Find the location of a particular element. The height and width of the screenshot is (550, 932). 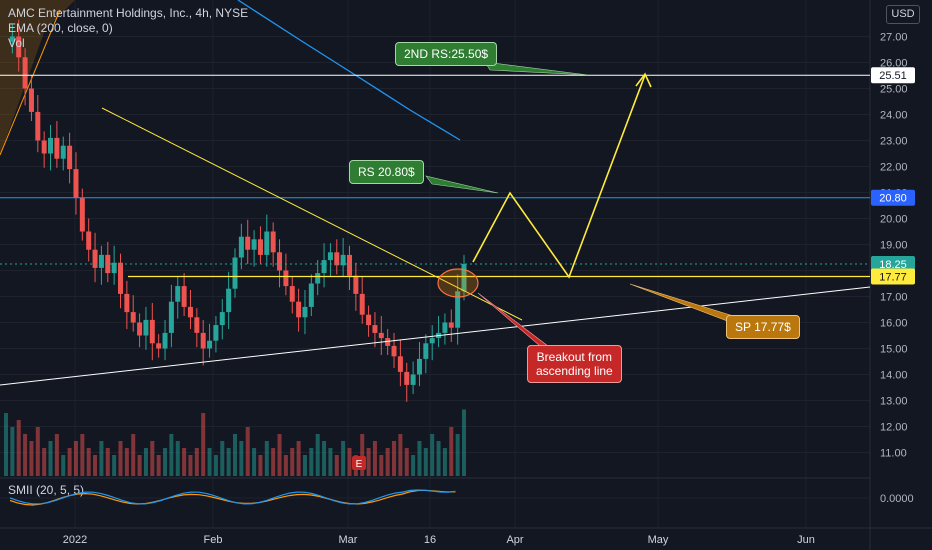

price-tick: 27.00 is located at coordinates (894, 38).